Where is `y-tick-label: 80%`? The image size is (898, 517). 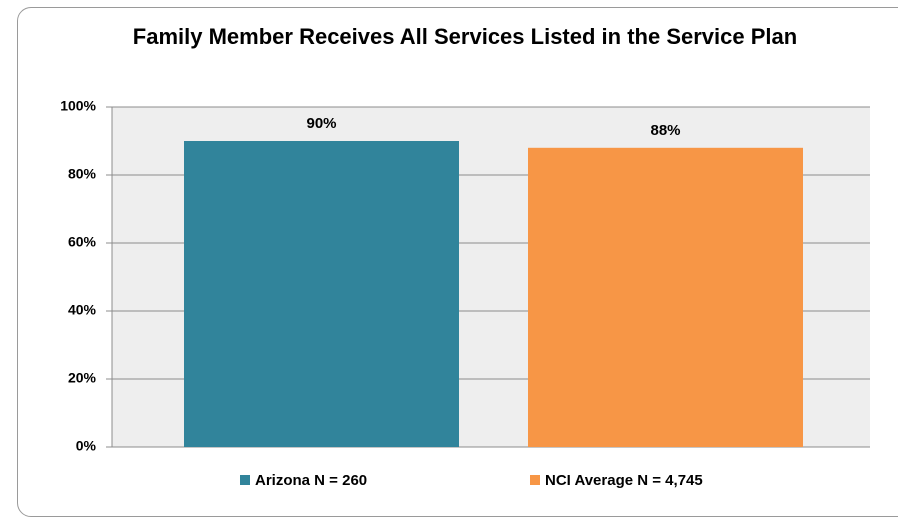
y-tick-label: 80% is located at coordinates (82, 174).